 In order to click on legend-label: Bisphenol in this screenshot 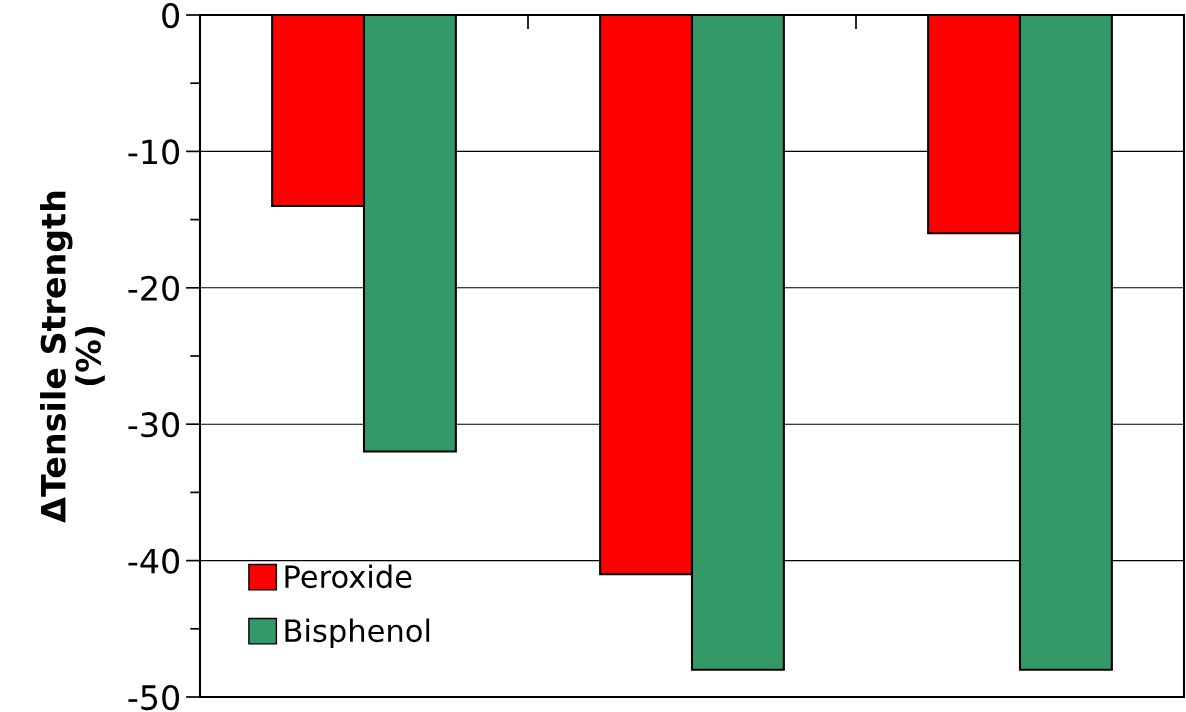, I will do `click(357, 633)`.